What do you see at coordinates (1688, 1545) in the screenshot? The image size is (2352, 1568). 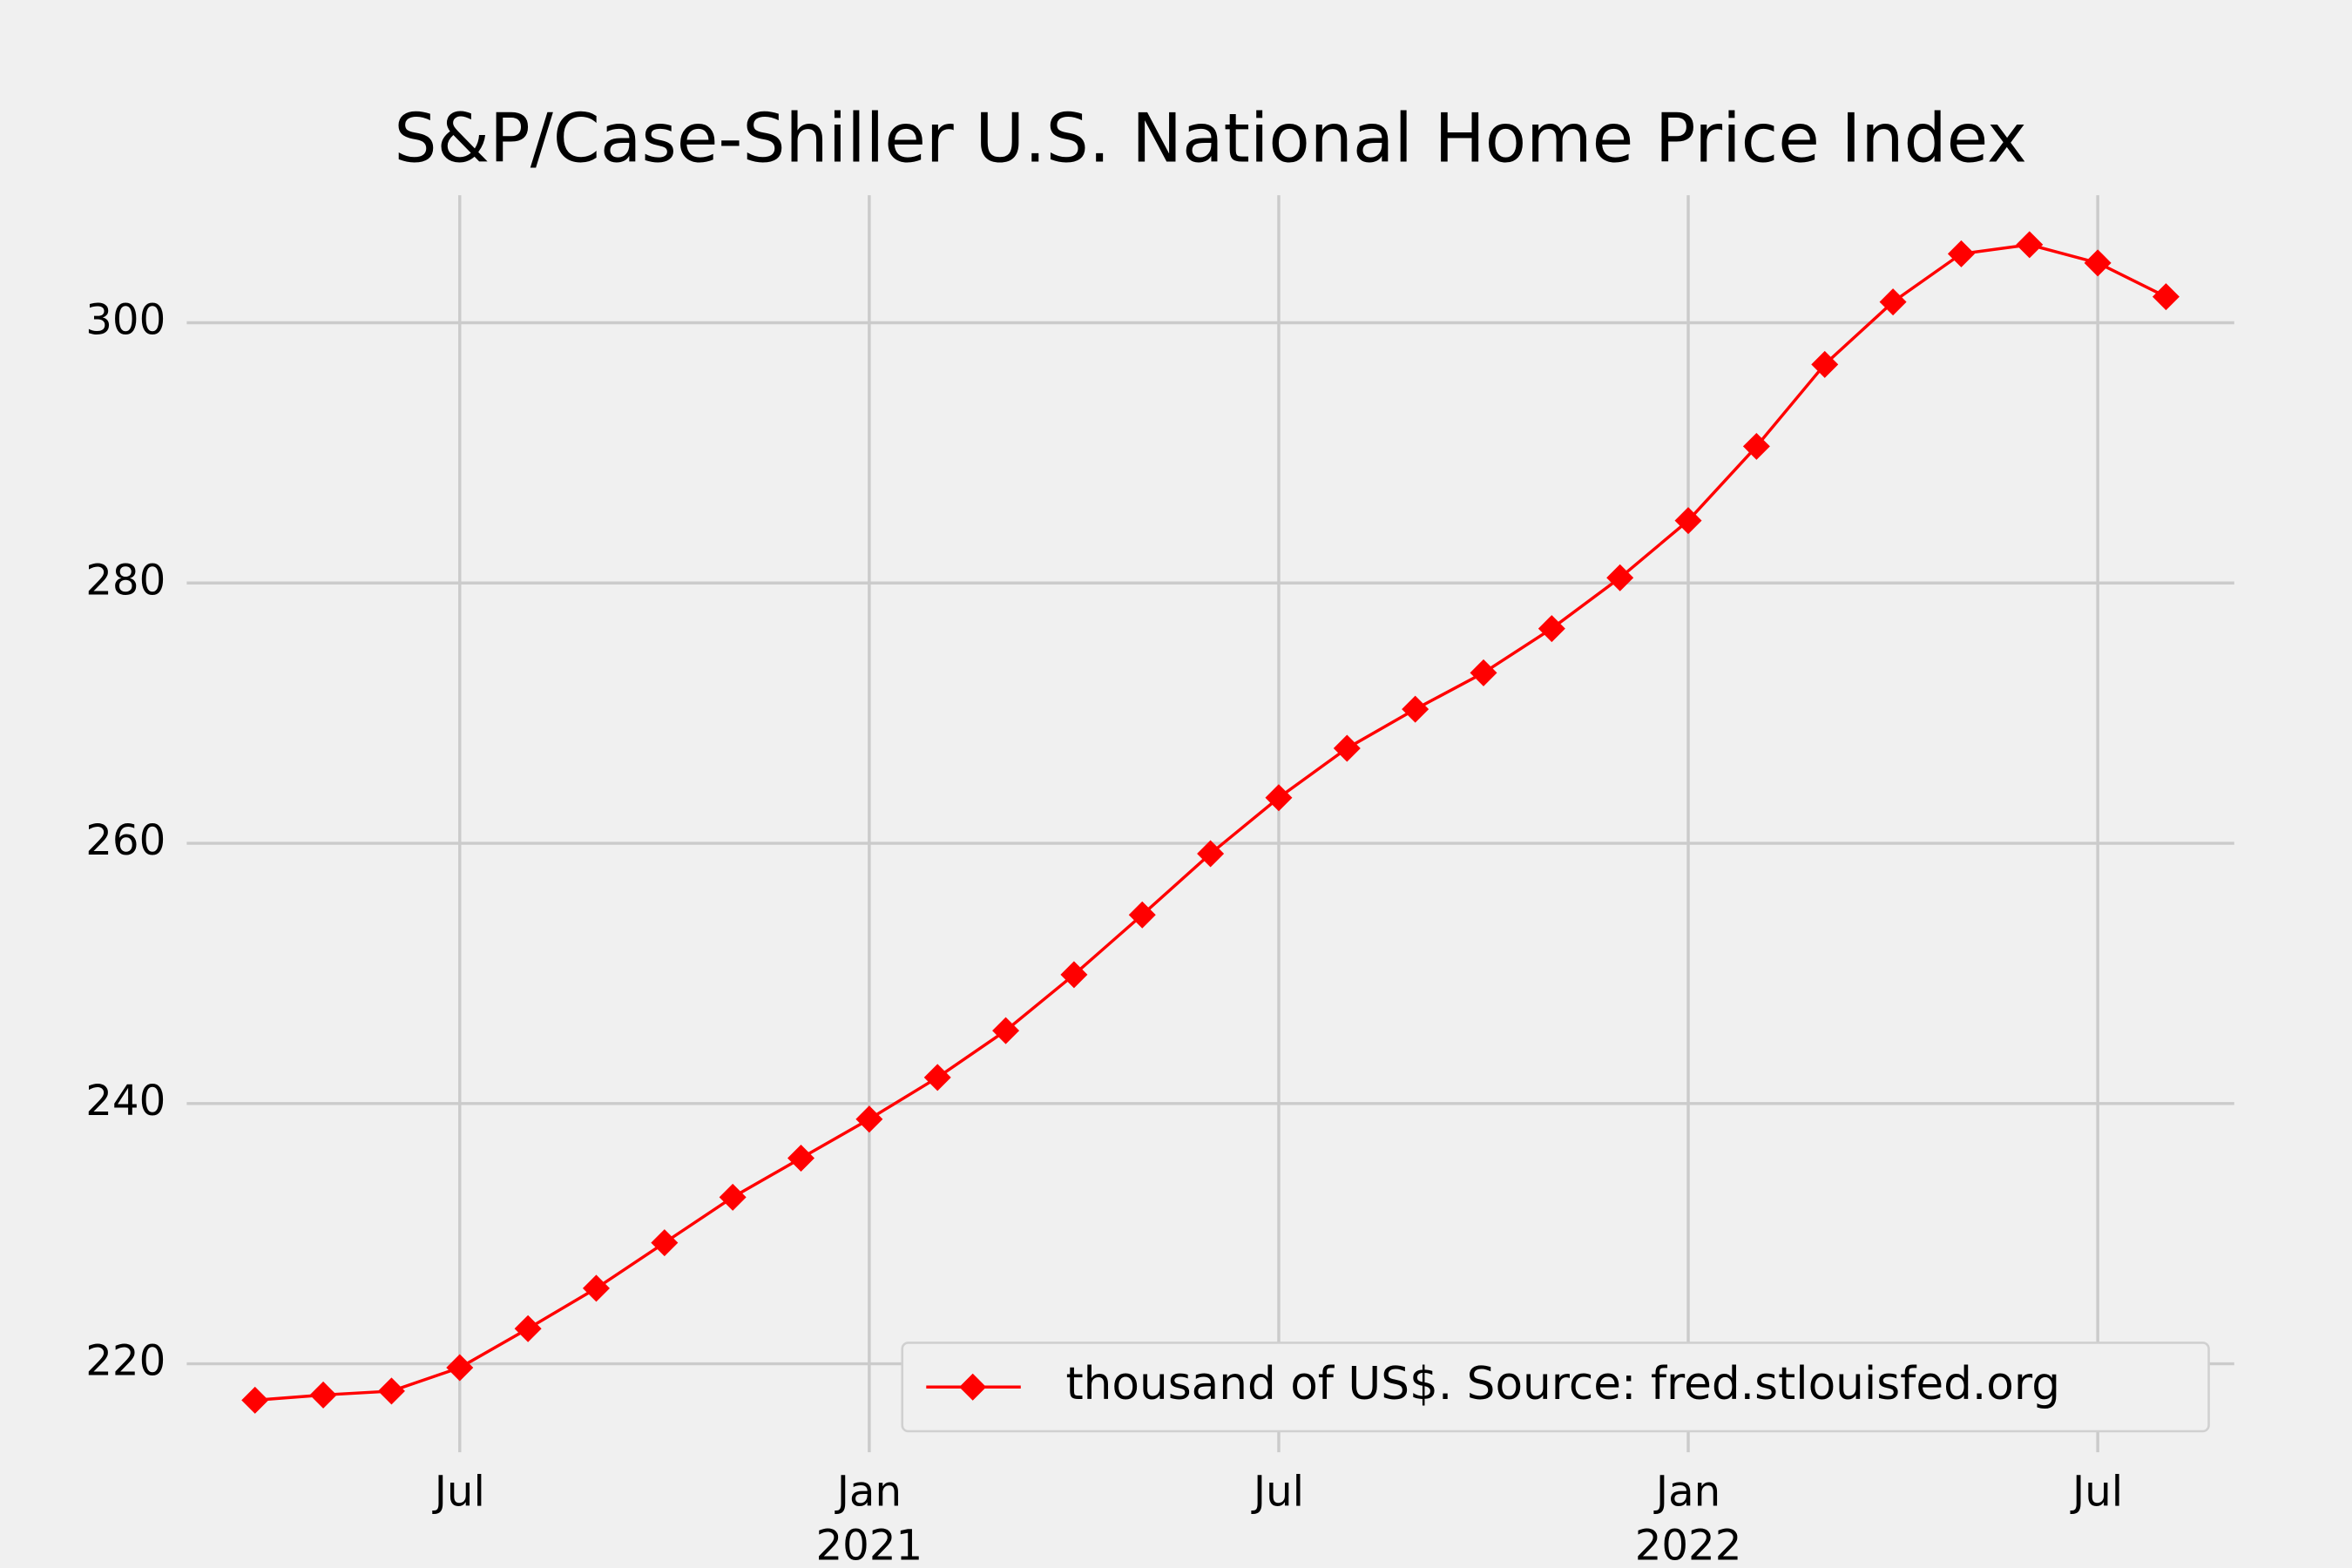 I see `x-tick-year: 2022` at bounding box center [1688, 1545].